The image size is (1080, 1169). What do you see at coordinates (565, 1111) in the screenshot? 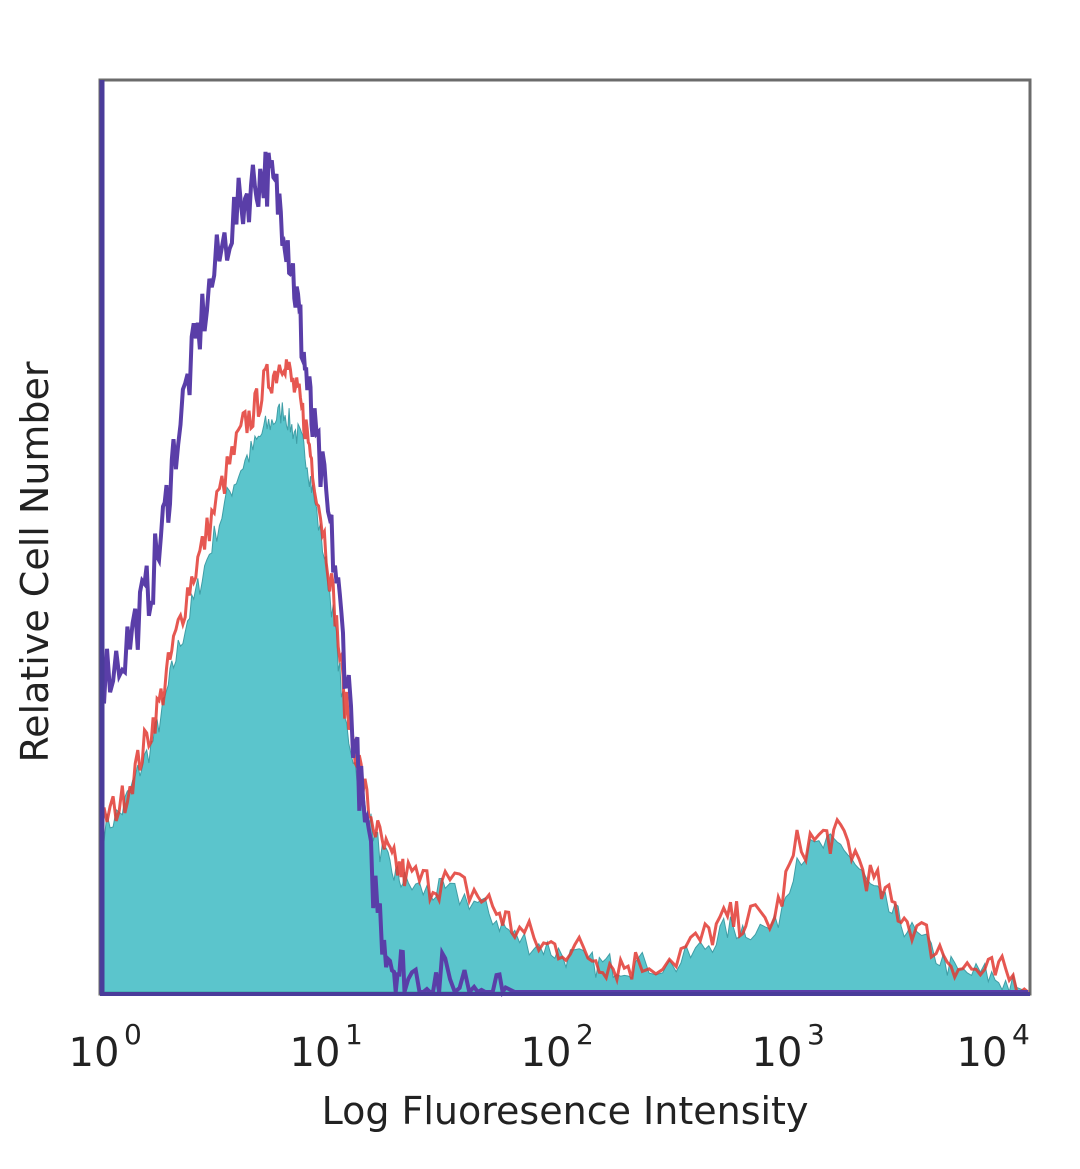
I see `x-axis-label: Log Fluoresence Intensity` at bounding box center [565, 1111].